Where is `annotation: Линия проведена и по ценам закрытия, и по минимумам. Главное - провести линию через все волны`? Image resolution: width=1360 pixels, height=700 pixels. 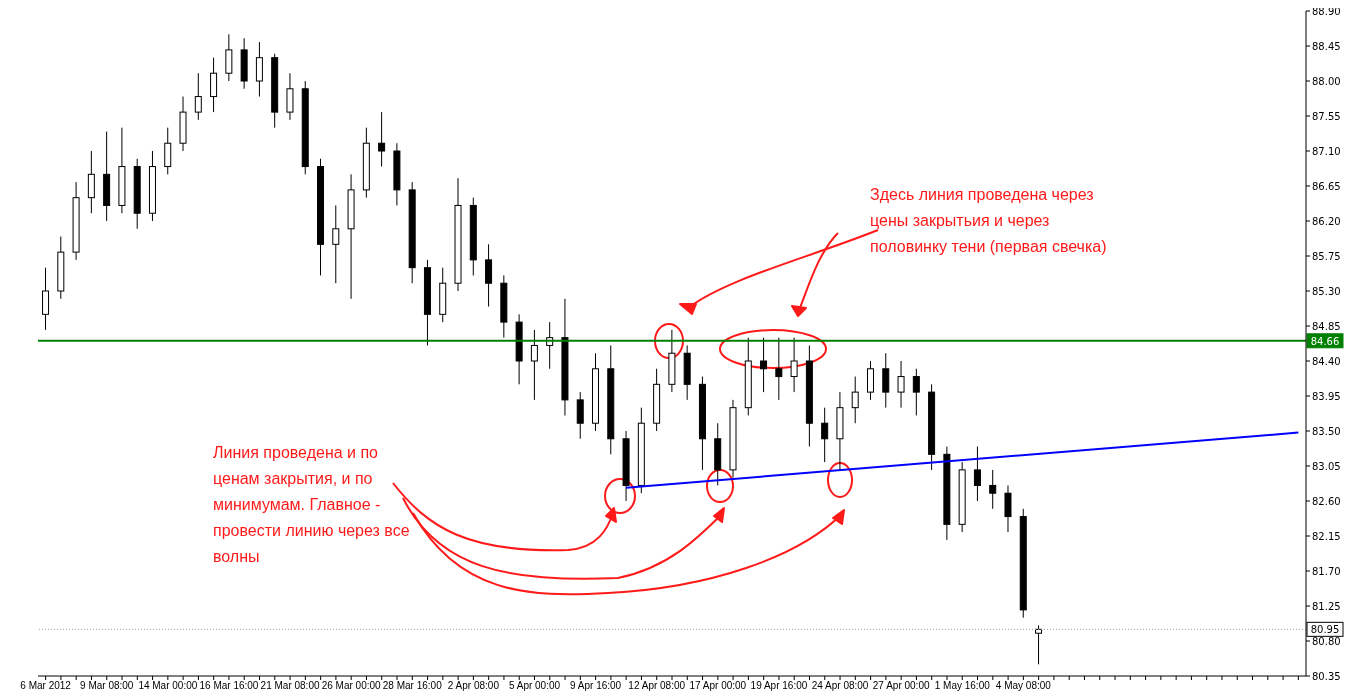 annotation: Линия проведена и по ценам закрытия, и по минимумам. Главное - провести линию через все волны is located at coordinates (312, 505).